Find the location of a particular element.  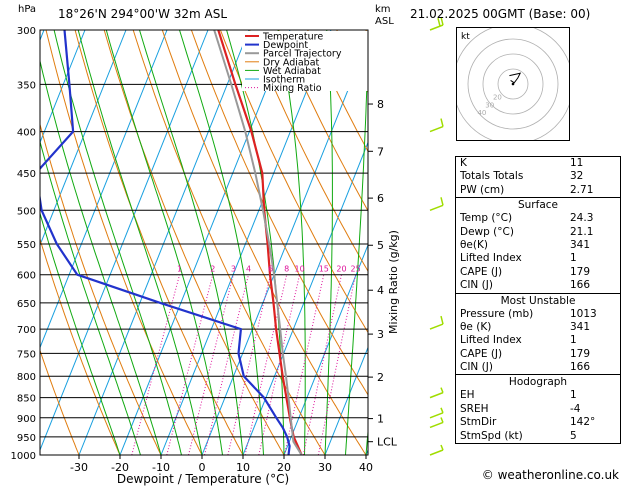

mixing-ratio-axis-label: Mixing Ratio (g/kg) is located at coordinates (393, 282).